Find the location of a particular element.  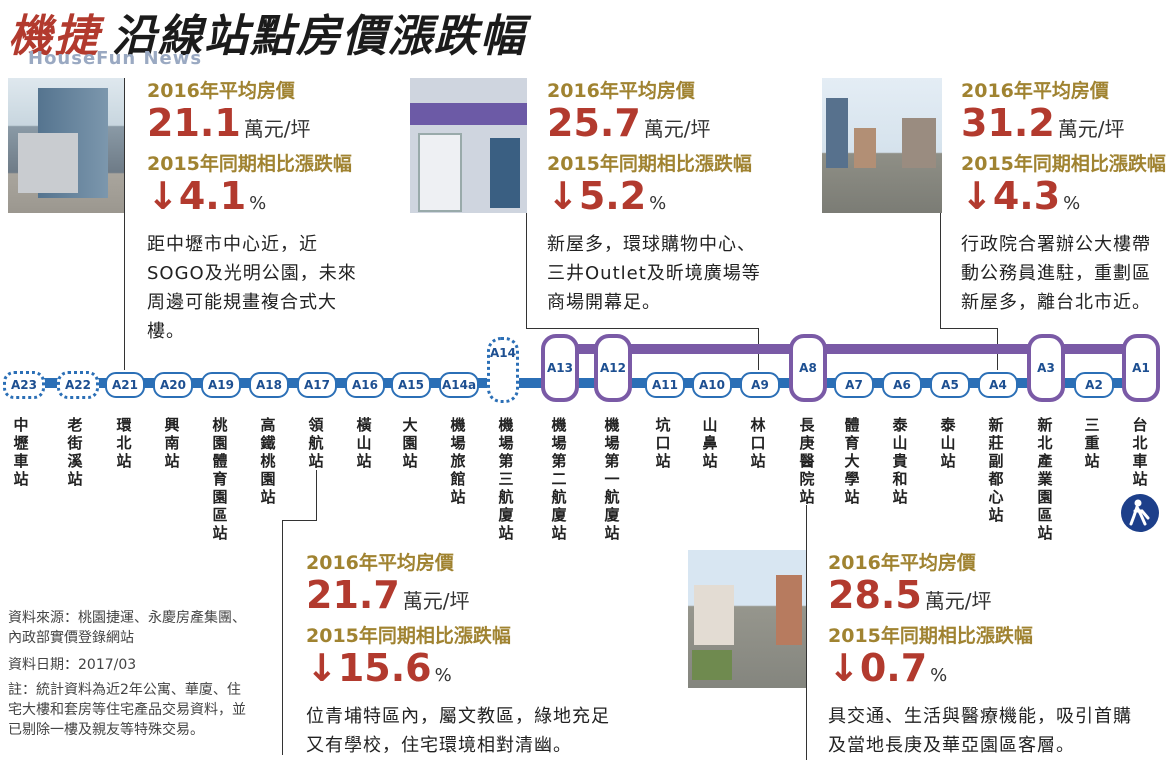

station-name-a1: 台北車站 is located at coordinates (1140, 452).